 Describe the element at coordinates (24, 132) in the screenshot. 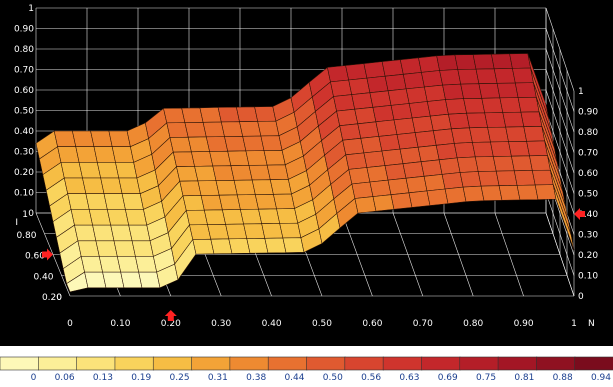

I see `z-left-tick-label: 0.40` at that location.